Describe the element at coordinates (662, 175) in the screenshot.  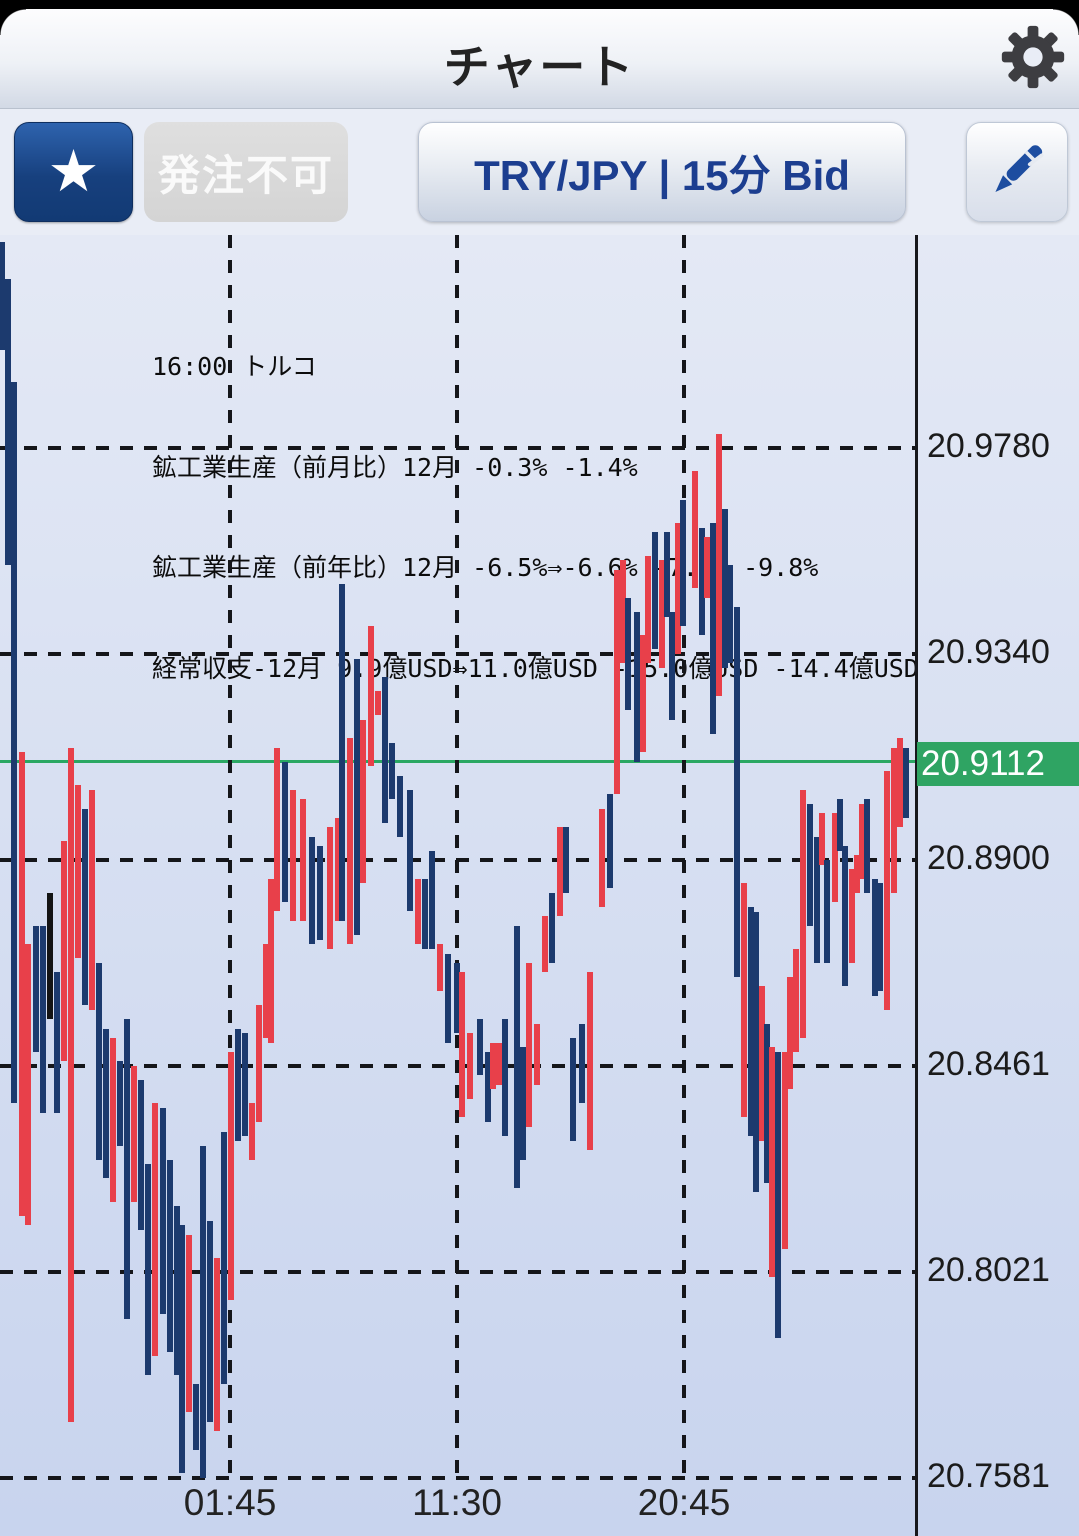
I see `symbol-timeframe-label: TRY/JPY | 15分 Bid` at that location.